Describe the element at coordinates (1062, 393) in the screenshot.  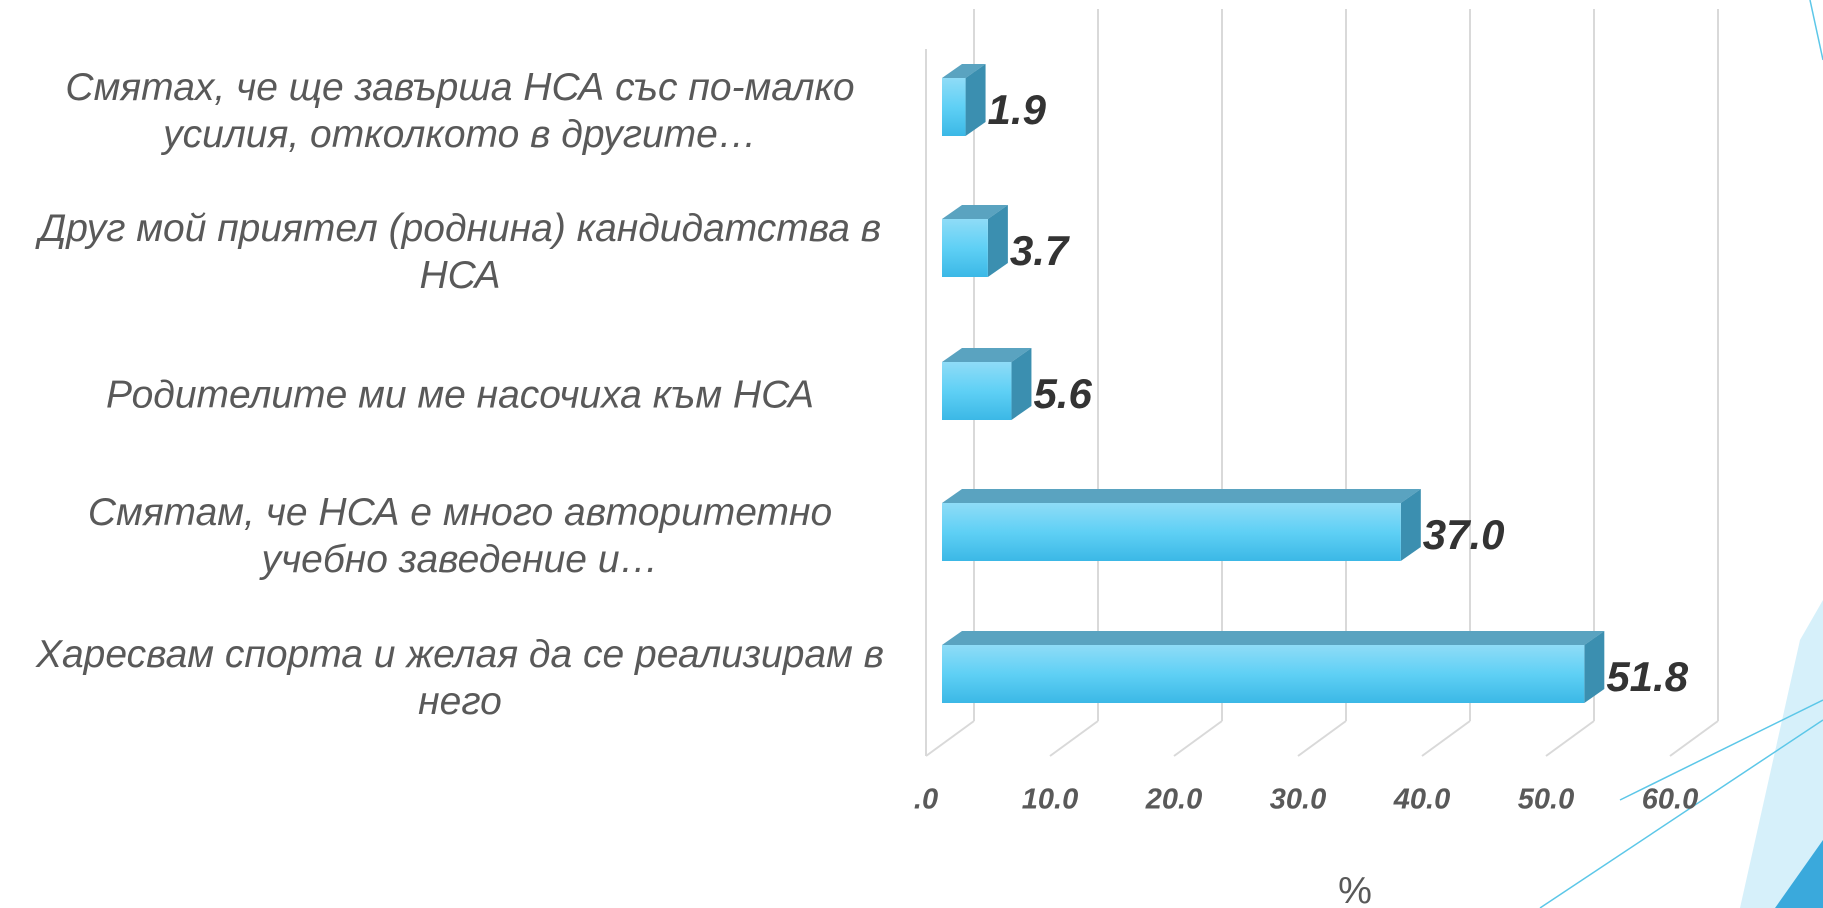
I see `data-label: 5.6` at that location.